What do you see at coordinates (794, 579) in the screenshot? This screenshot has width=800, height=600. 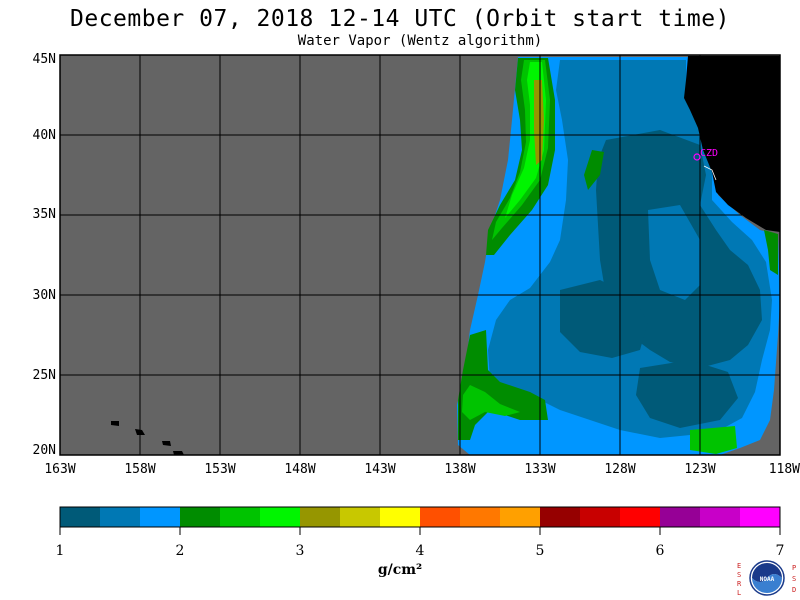 I see `noaa-logo-letter-s2: S` at bounding box center [794, 579].